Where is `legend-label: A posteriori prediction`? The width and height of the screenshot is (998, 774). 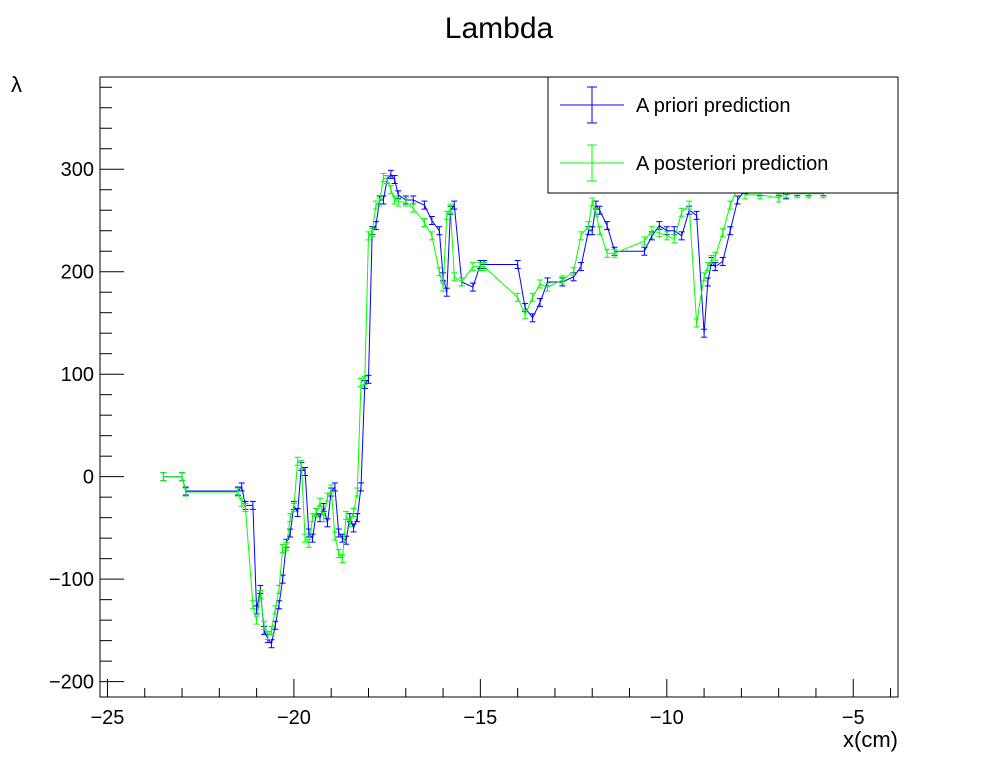
legend-label: A posteriori prediction is located at coordinates (732, 164).